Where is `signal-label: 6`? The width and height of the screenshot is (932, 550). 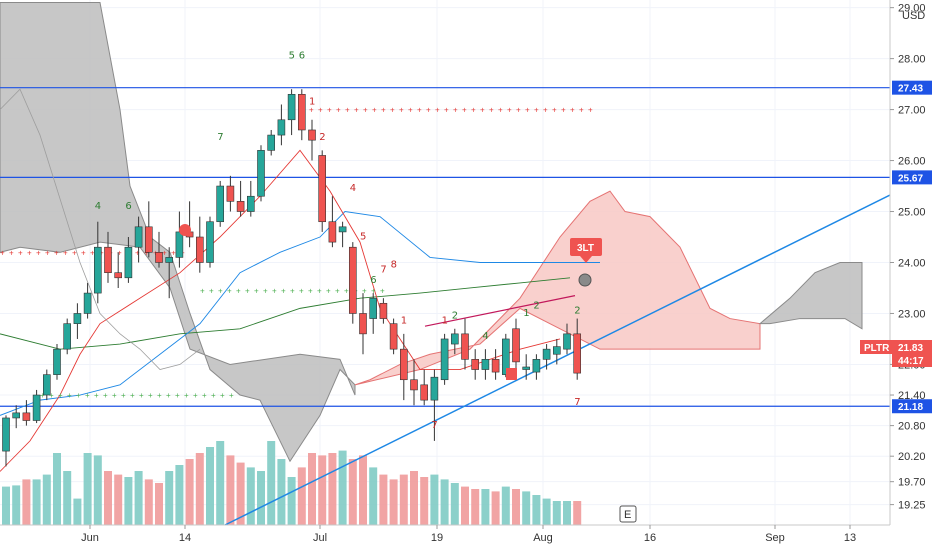 signal-label: 6 is located at coordinates (302, 56).